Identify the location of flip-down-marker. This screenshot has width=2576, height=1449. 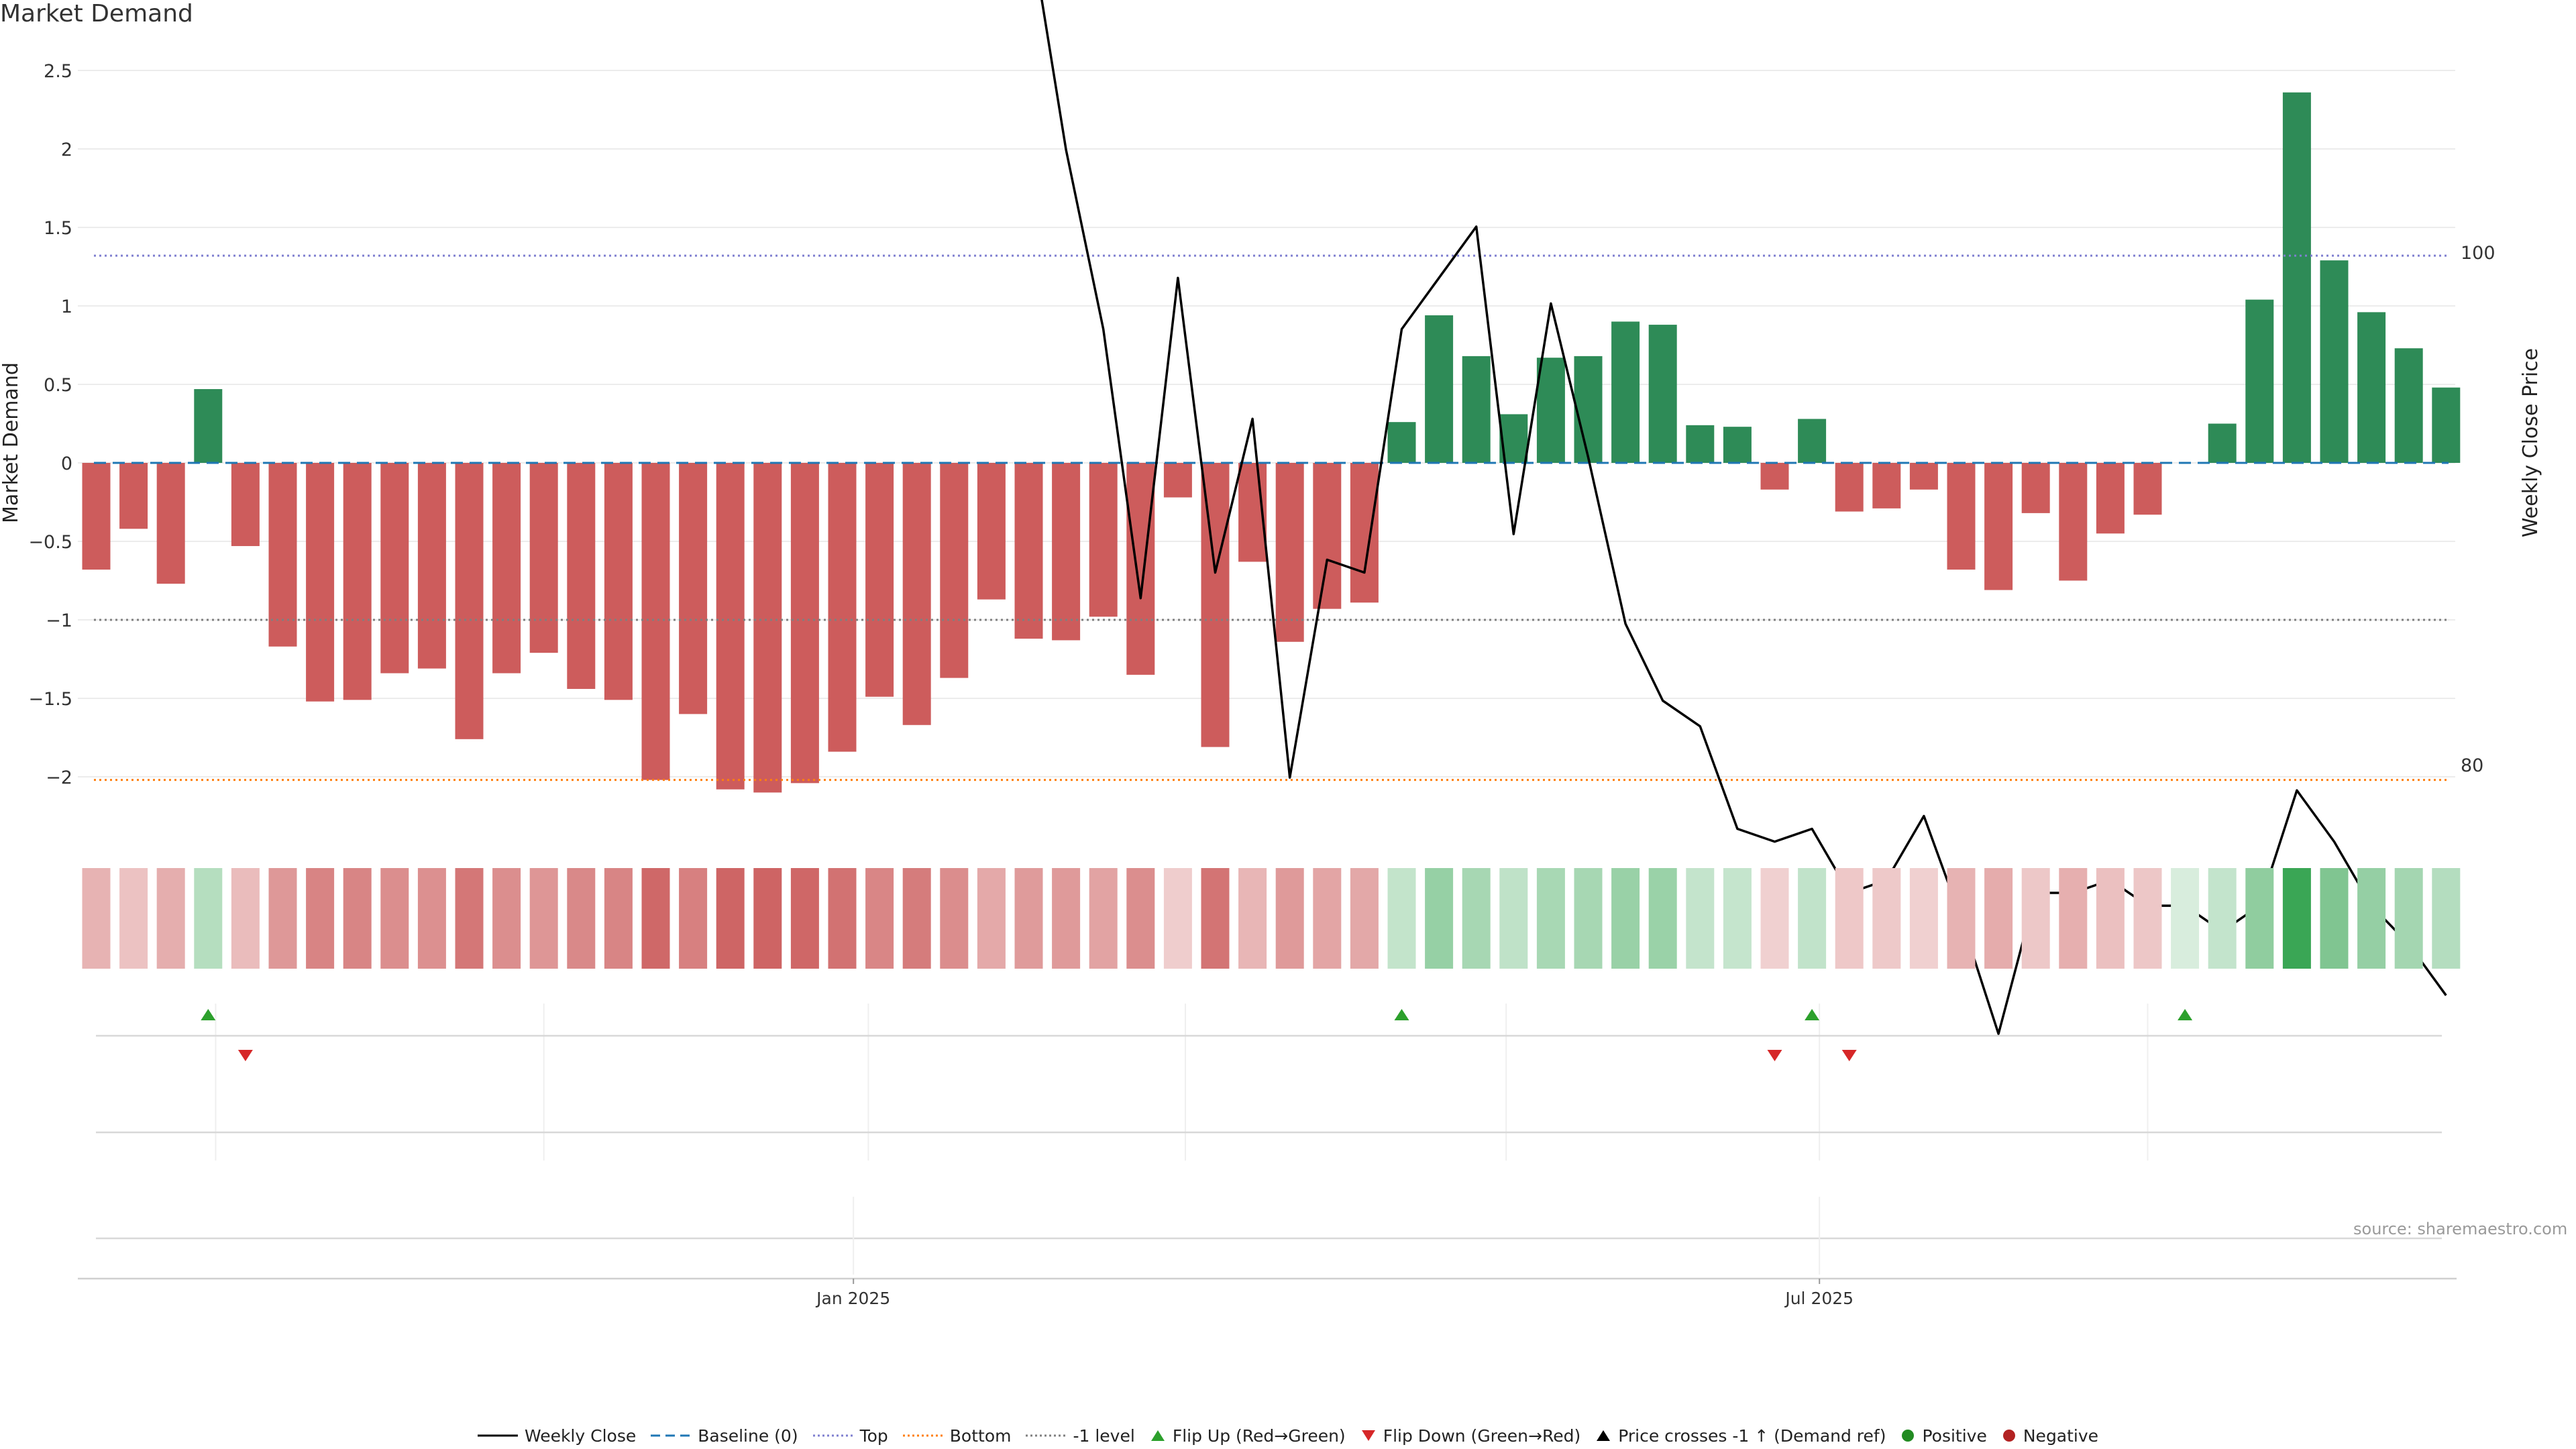
(1774, 1055).